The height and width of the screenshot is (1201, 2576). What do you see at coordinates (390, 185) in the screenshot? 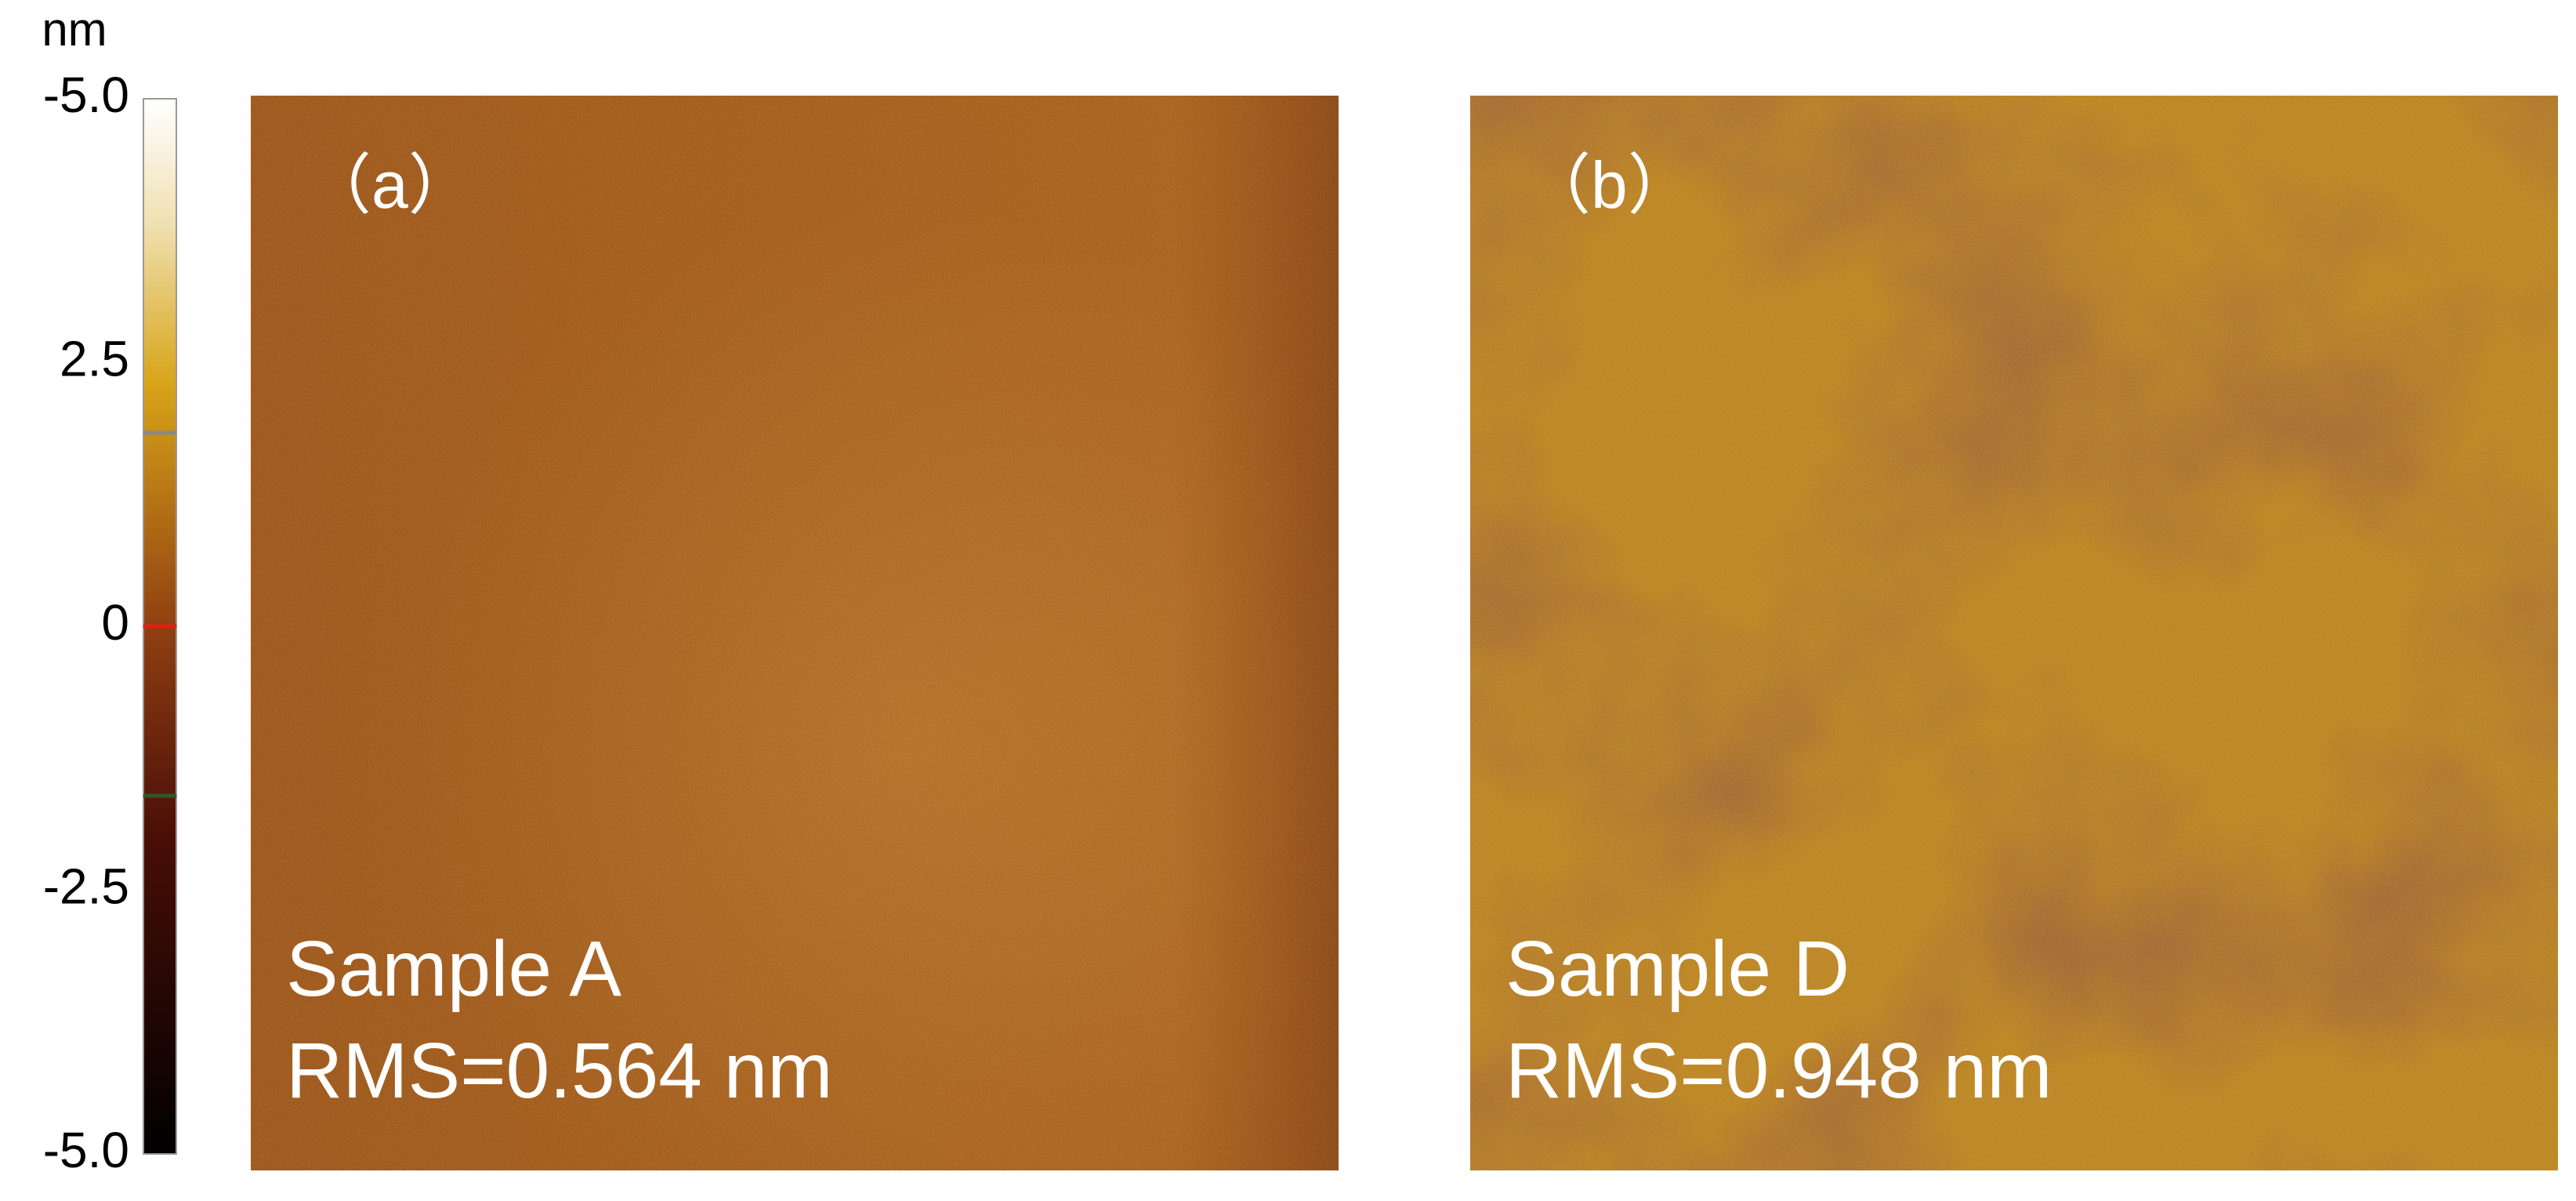
I see `panel-tag: （a）` at bounding box center [390, 185].